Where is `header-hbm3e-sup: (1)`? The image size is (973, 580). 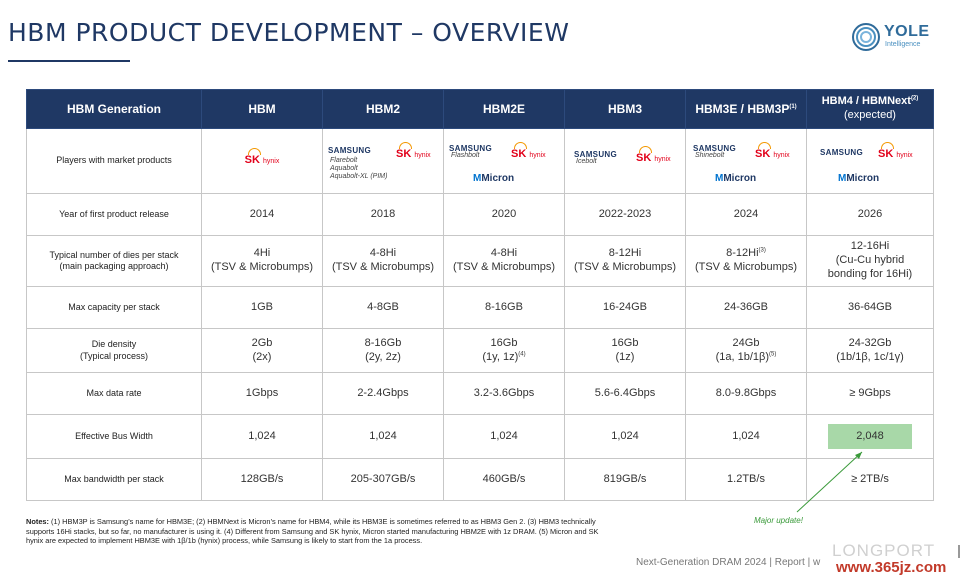
header-hbm3e-sup: (1) is located at coordinates (793, 107).